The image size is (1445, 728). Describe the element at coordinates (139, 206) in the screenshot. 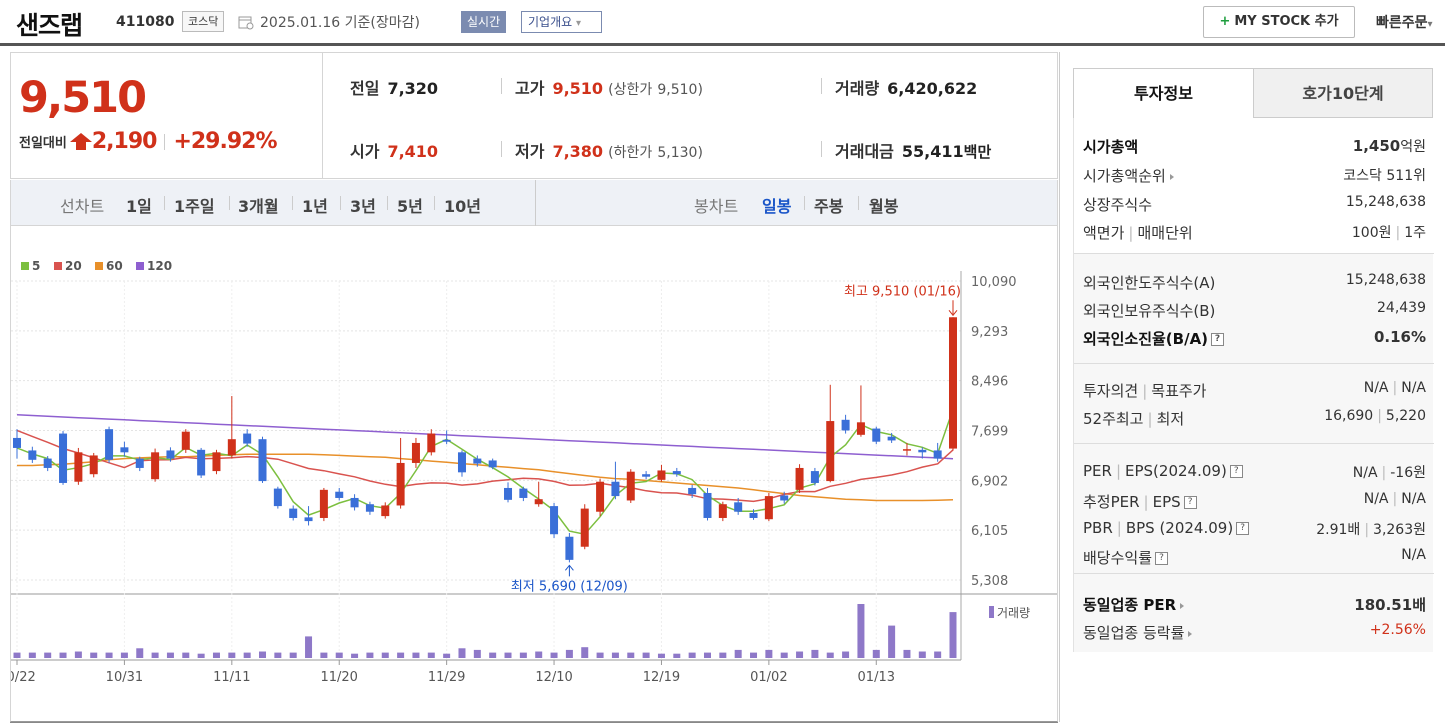

I see `period-1d: 1일` at that location.